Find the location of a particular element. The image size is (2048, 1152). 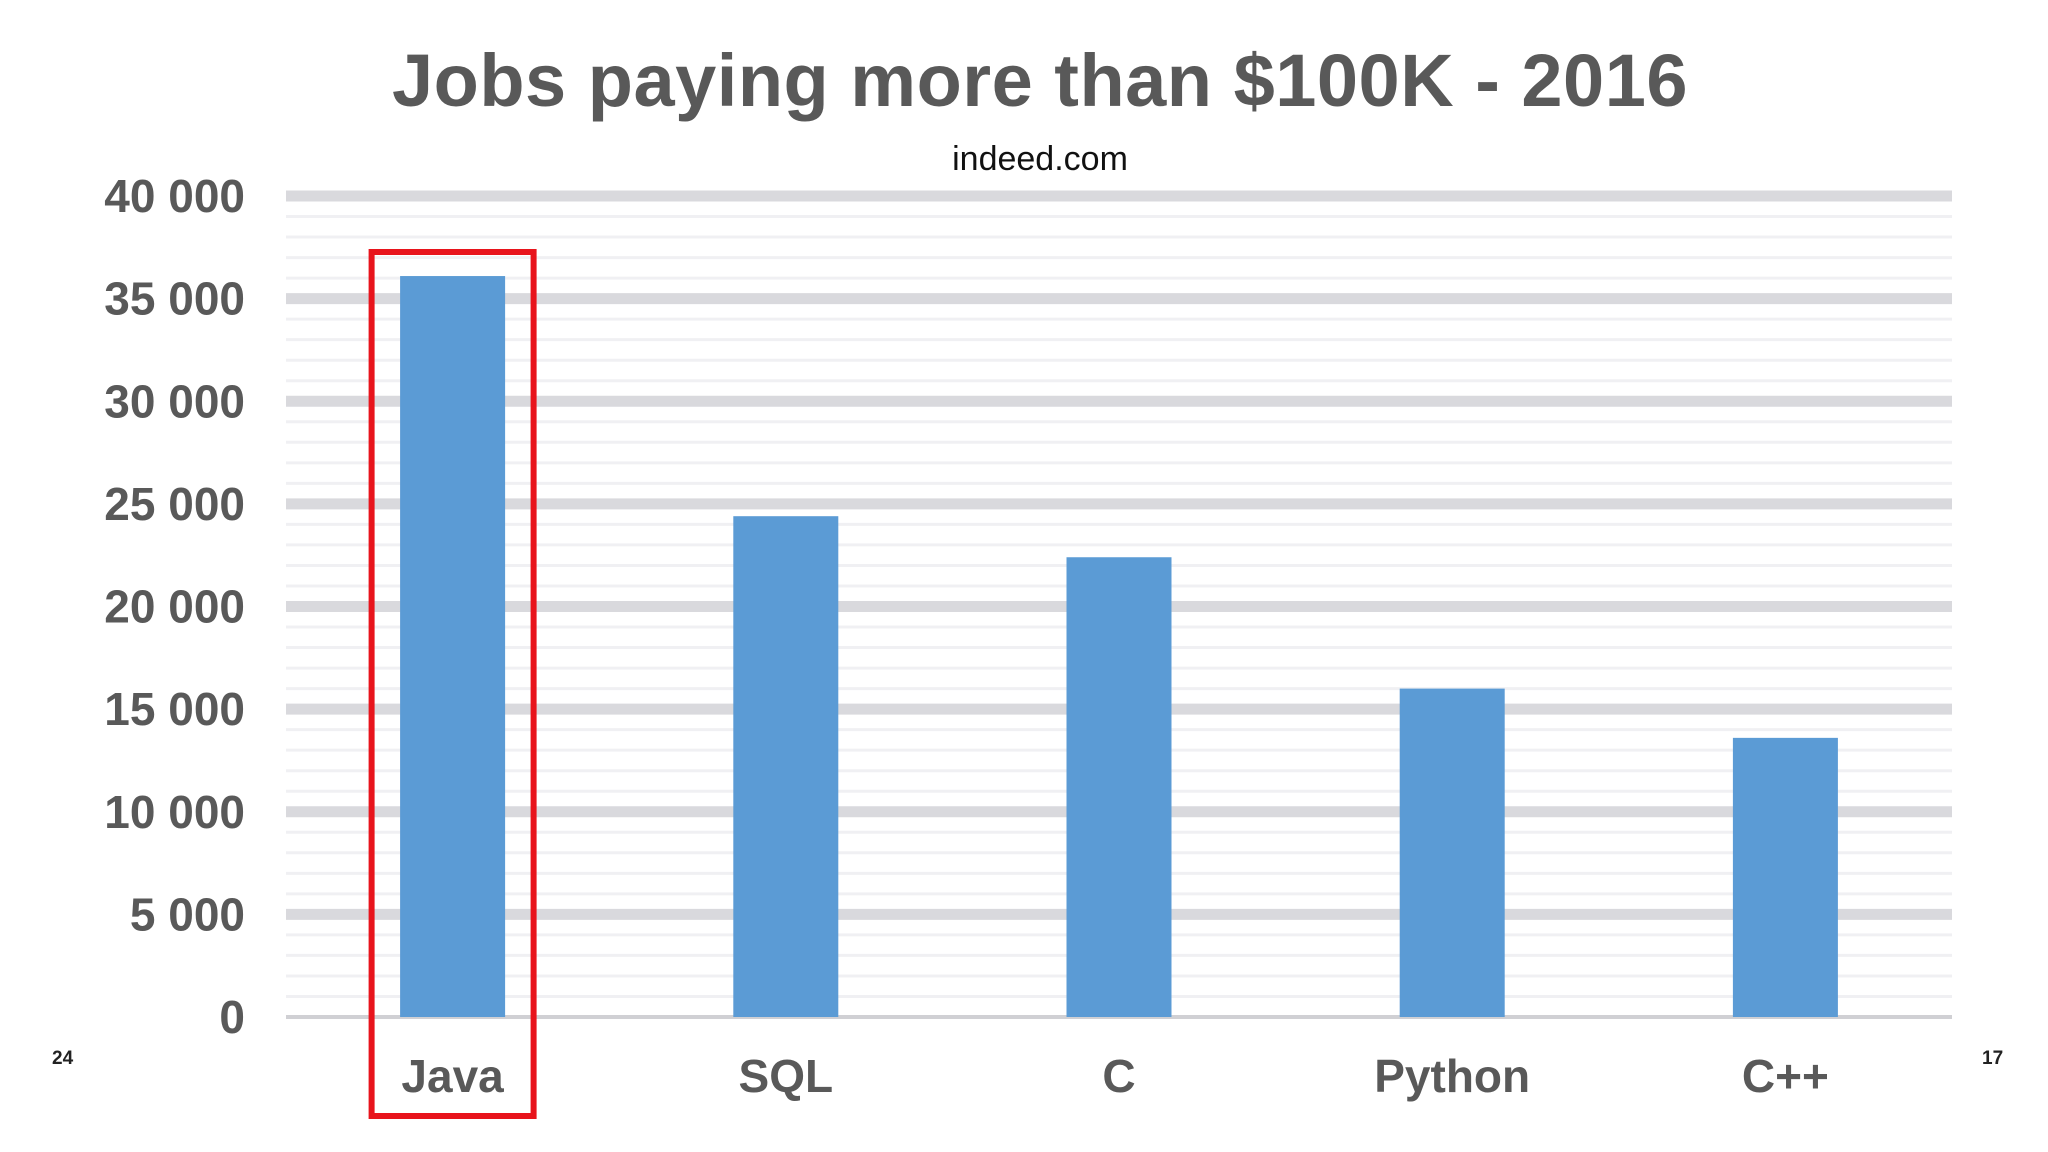

y-tick-label: 40 000 is located at coordinates (174, 196).